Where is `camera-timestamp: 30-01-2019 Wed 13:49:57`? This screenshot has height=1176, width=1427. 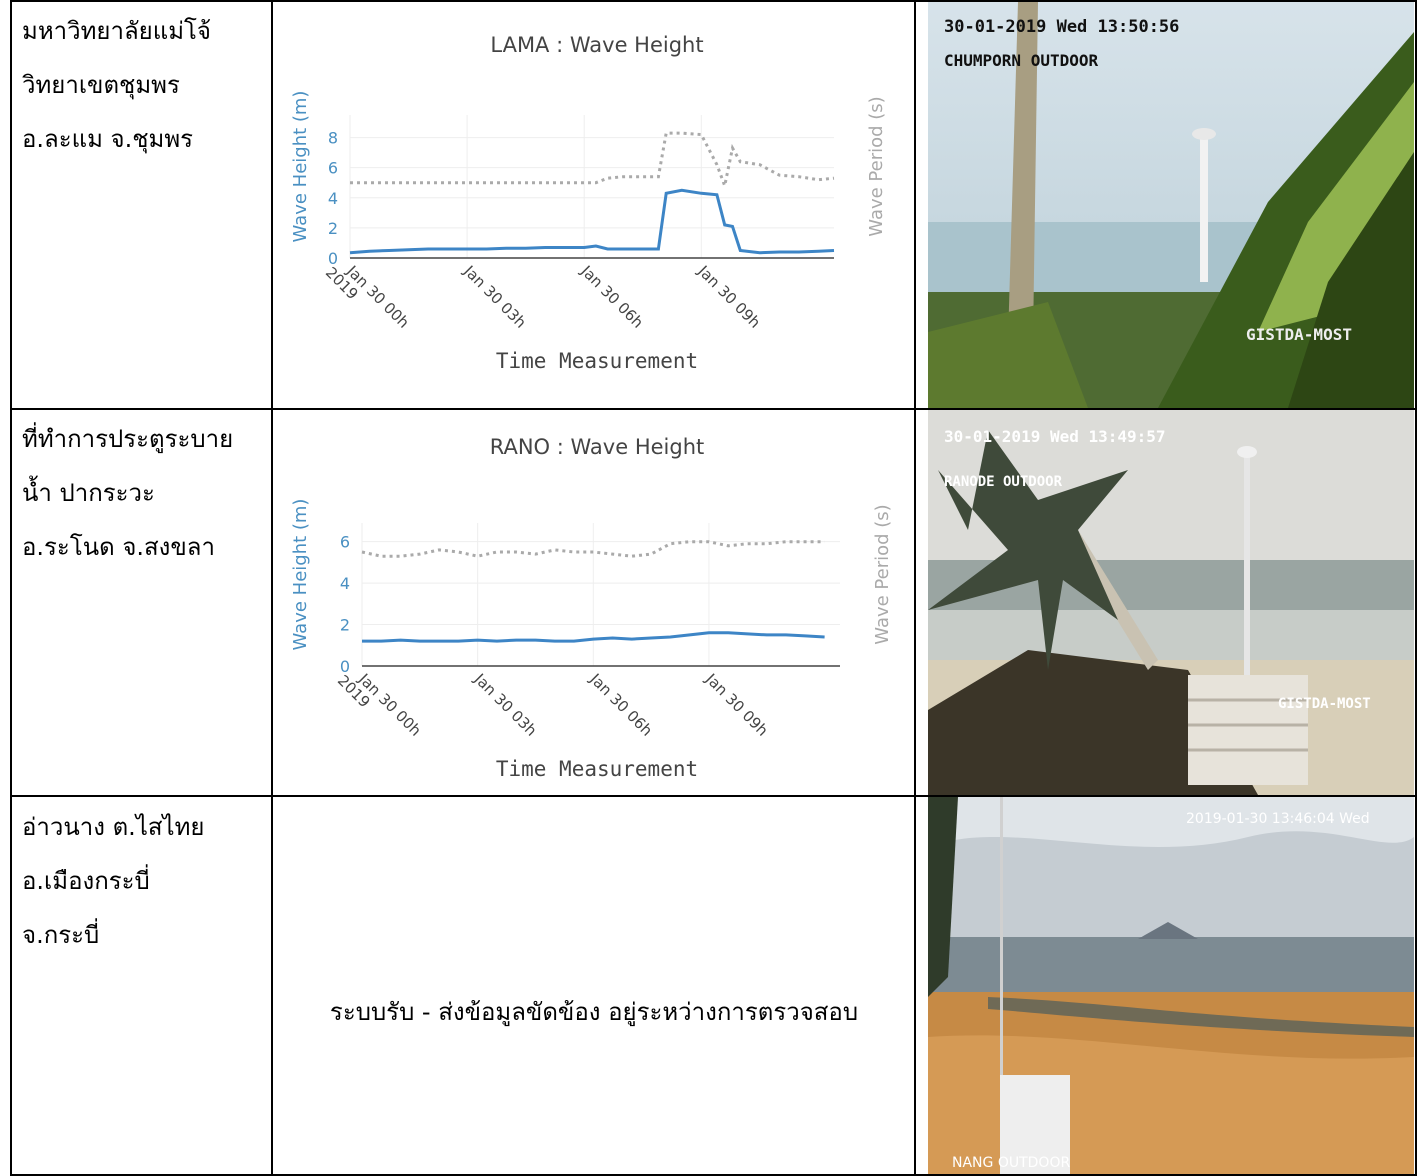 camera-timestamp: 30-01-2019 Wed 13:49:57 is located at coordinates (1055, 436).